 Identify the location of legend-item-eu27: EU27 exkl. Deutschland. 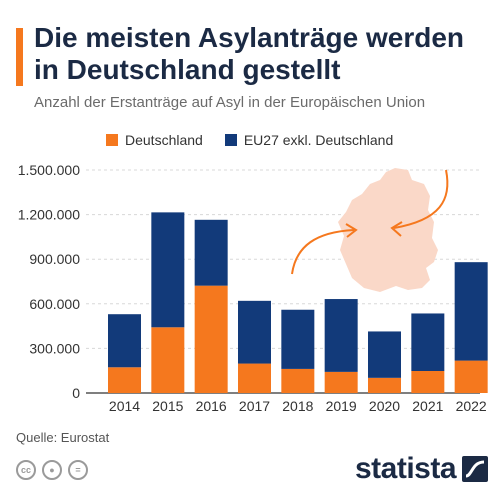
(309, 140).